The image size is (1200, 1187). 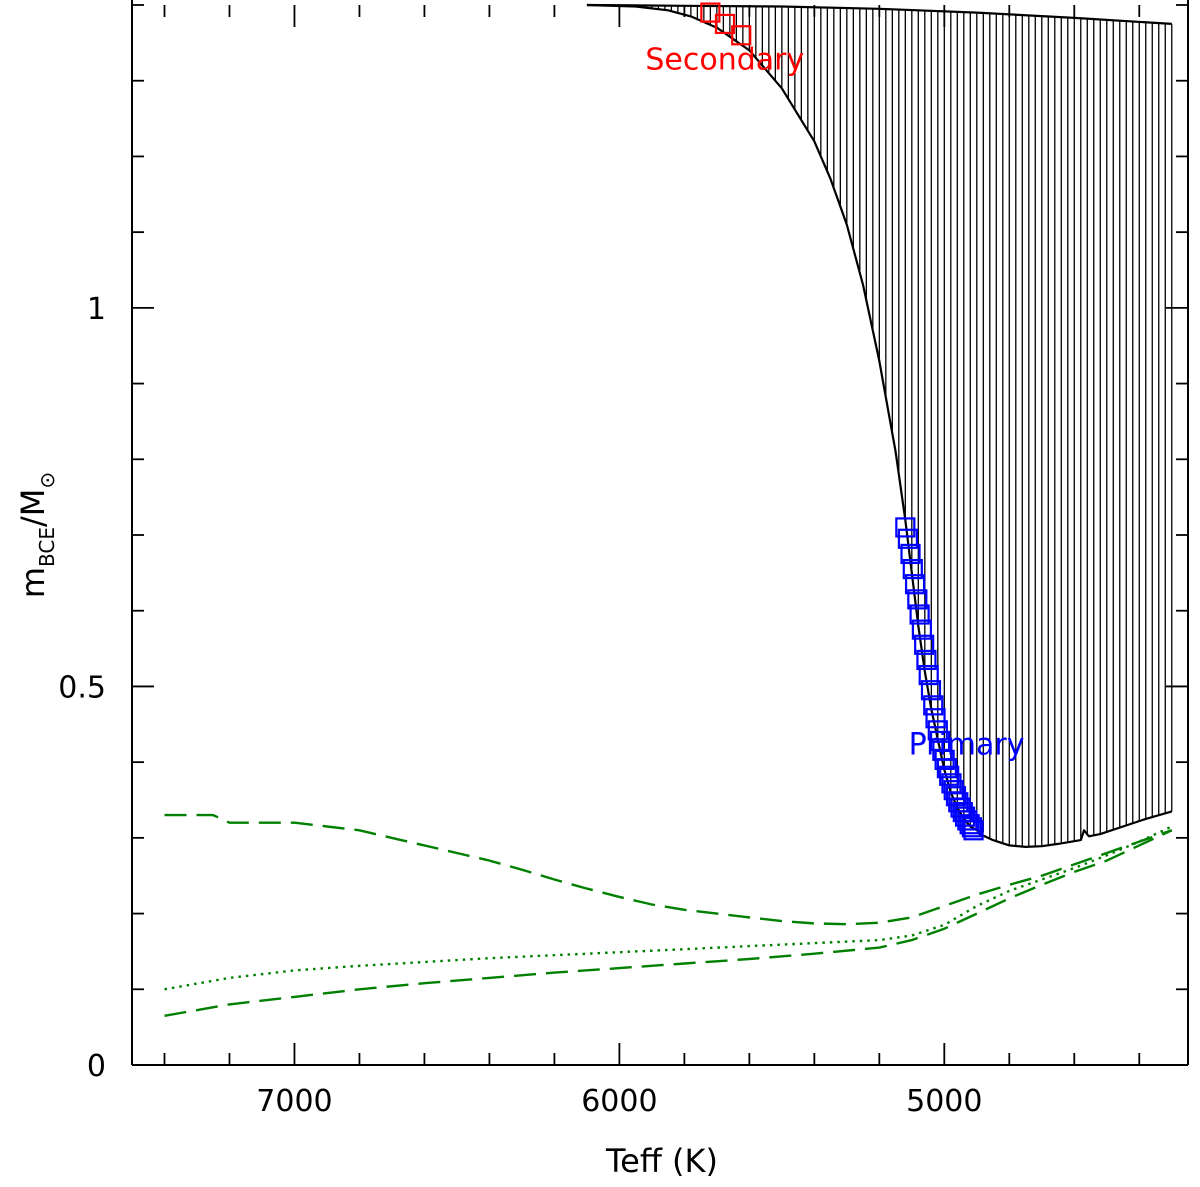 I want to click on x-tick-label: 5000, so click(x=944, y=1101).